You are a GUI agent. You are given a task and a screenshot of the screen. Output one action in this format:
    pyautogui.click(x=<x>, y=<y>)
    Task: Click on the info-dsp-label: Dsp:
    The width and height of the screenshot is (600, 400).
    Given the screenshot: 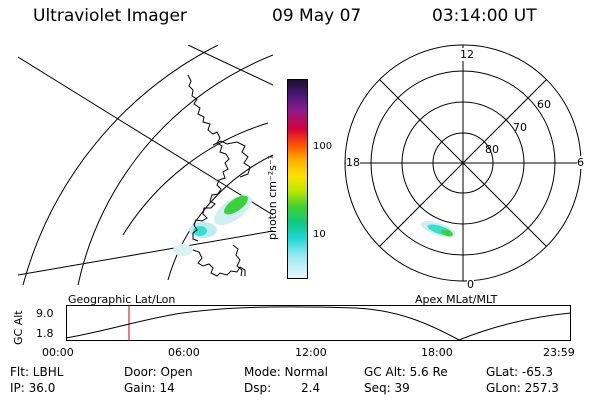 What is the action you would take?
    pyautogui.click(x=258, y=388)
    